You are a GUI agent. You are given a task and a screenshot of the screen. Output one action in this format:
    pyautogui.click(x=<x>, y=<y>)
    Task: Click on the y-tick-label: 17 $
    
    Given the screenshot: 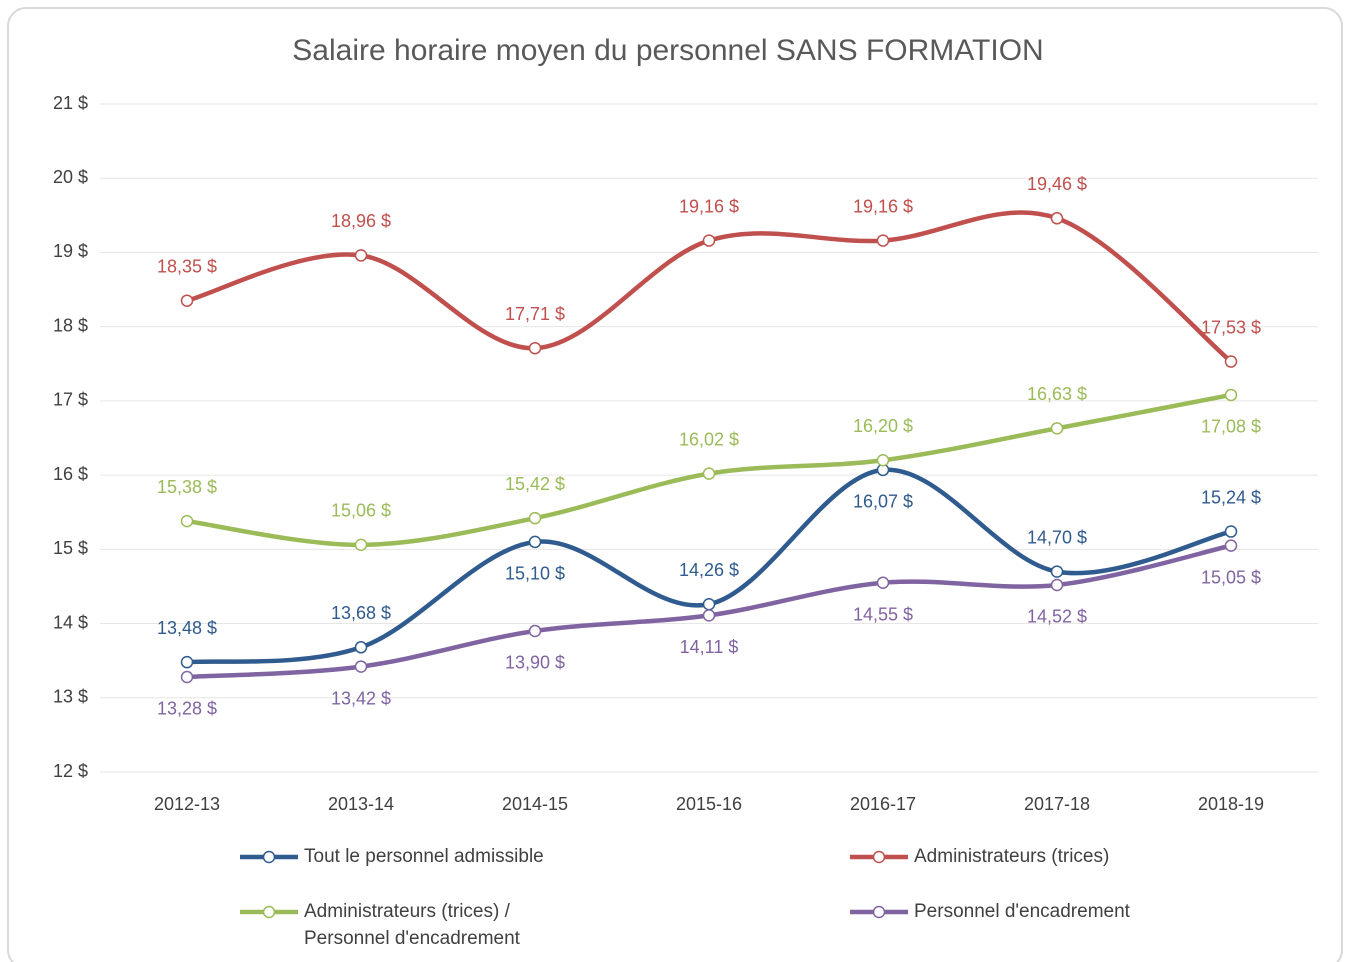 What is the action you would take?
    pyautogui.click(x=70, y=400)
    